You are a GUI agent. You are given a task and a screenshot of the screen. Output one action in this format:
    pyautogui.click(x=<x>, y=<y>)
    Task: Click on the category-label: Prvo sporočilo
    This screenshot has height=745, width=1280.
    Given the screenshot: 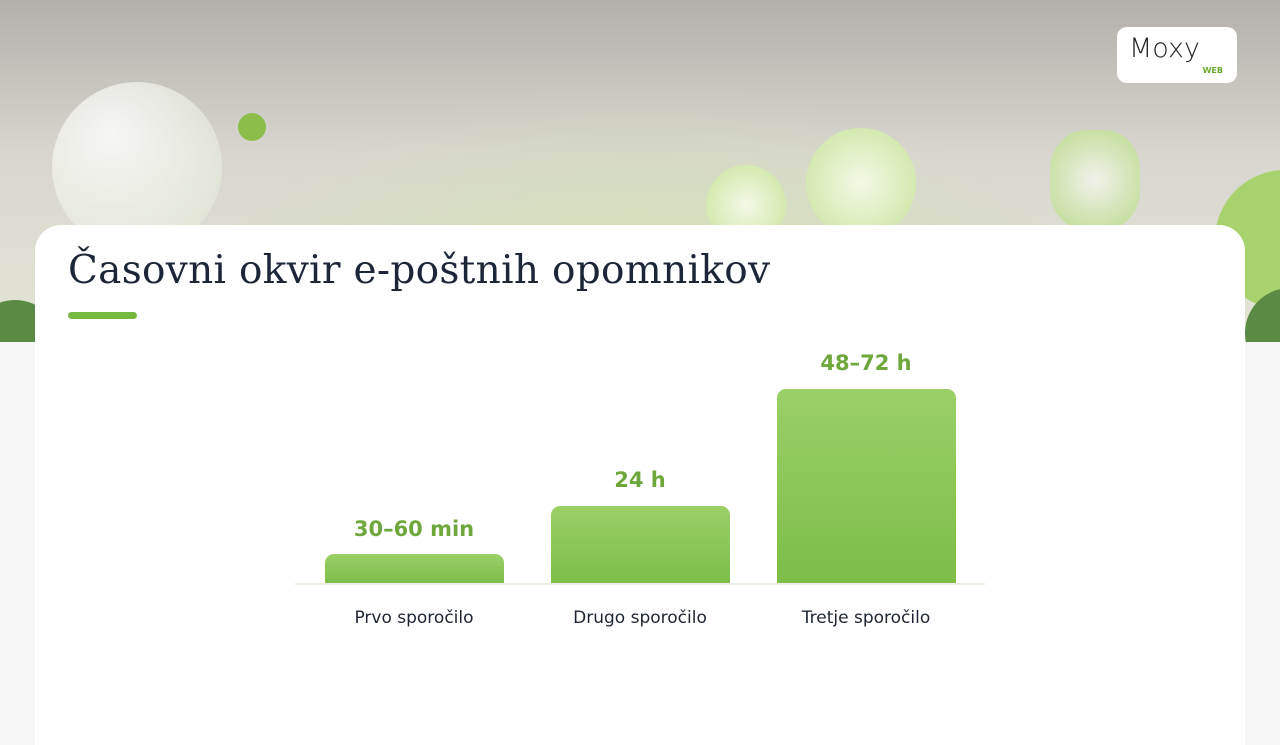 What is the action you would take?
    pyautogui.click(x=414, y=618)
    